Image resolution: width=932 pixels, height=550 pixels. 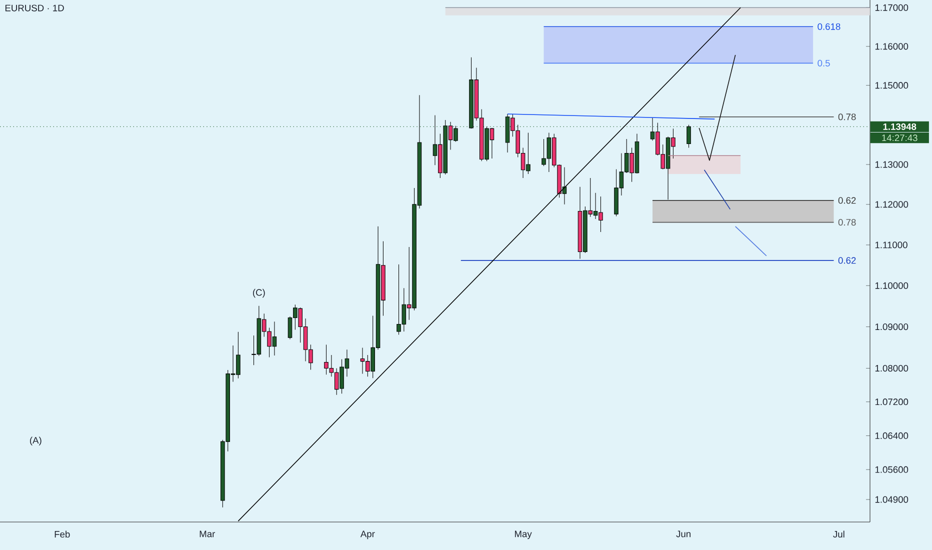 What do you see at coordinates (891, 436) in the screenshot?
I see `y-tick-label: 1.06400` at bounding box center [891, 436].